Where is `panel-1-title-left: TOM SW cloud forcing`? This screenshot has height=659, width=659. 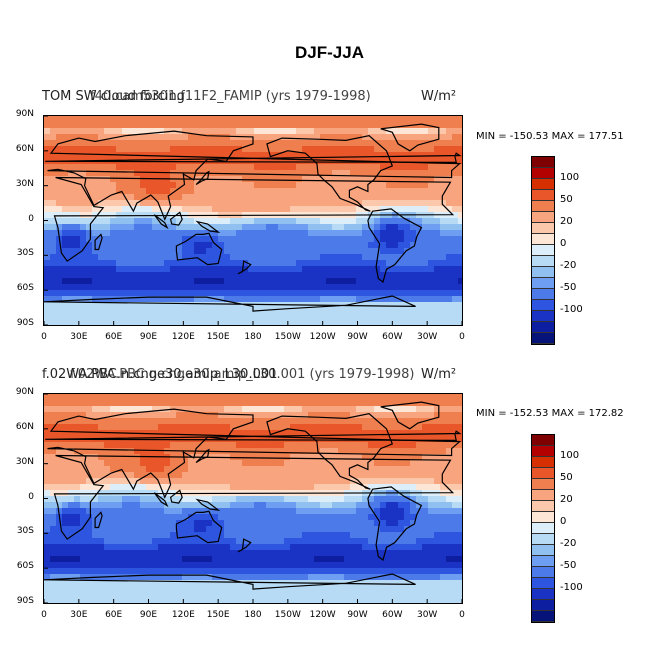
panel-1-title-left: TOM SW cloud forcing is located at coordinates (113, 96).